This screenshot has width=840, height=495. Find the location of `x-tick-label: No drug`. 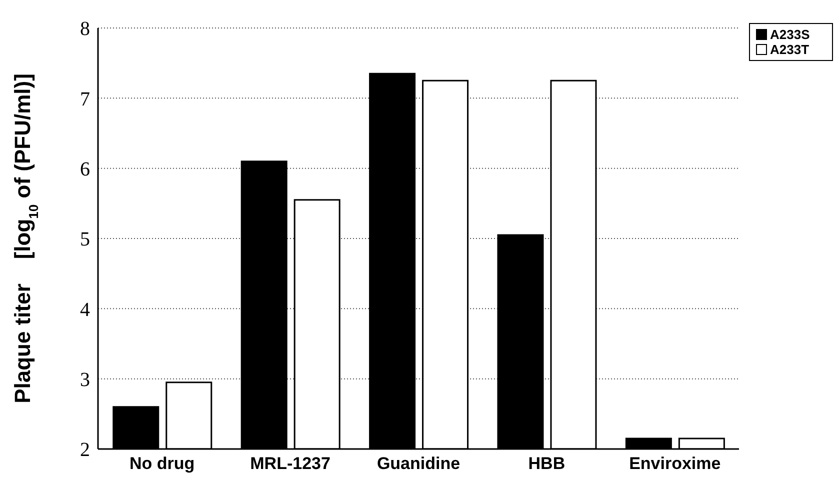

x-tick-label: No drug is located at coordinates (162, 464).